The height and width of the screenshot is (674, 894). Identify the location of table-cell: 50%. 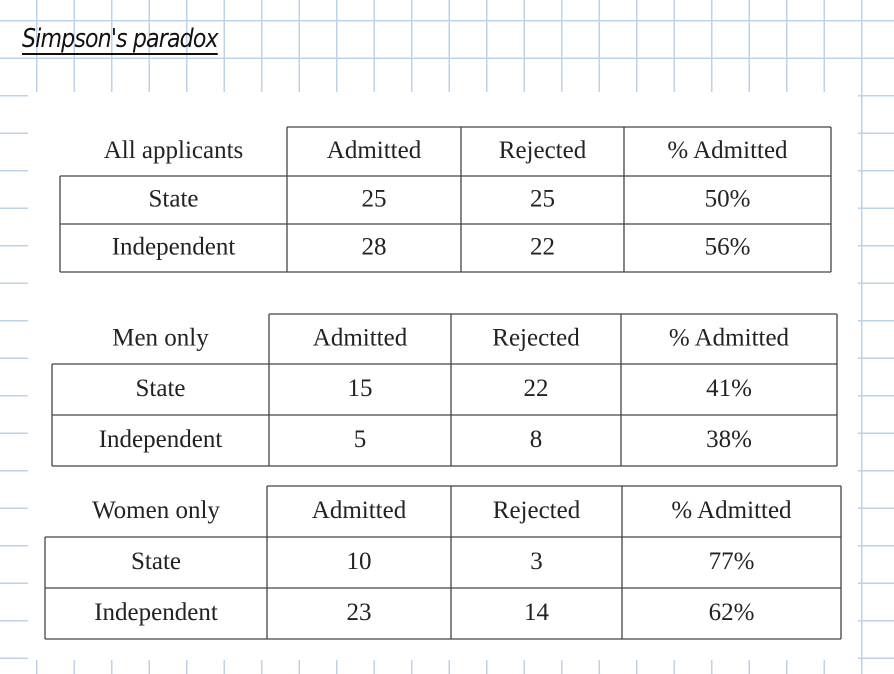
(728, 199).